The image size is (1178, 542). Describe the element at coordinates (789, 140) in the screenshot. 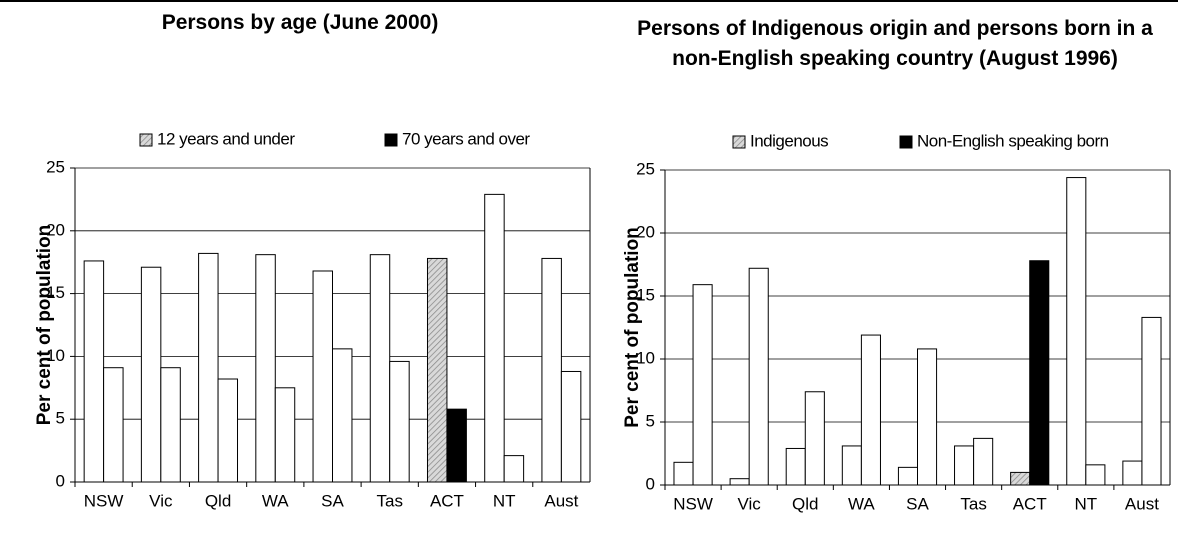

I see `legend-label: Indigenous` at that location.